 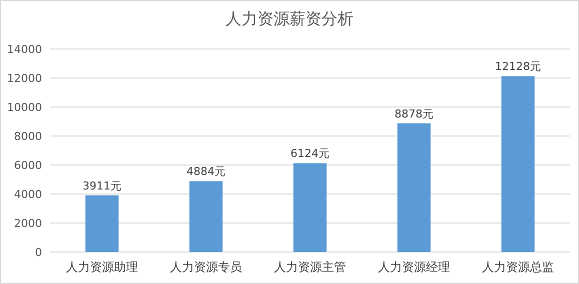 I want to click on x-tick-label: 人力资源总监, so click(x=518, y=267).